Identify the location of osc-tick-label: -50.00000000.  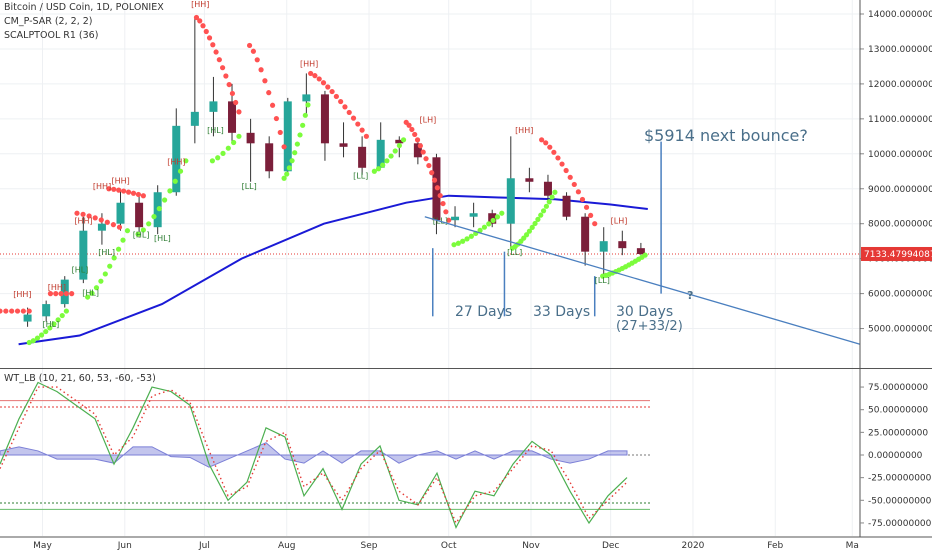
(900, 501).